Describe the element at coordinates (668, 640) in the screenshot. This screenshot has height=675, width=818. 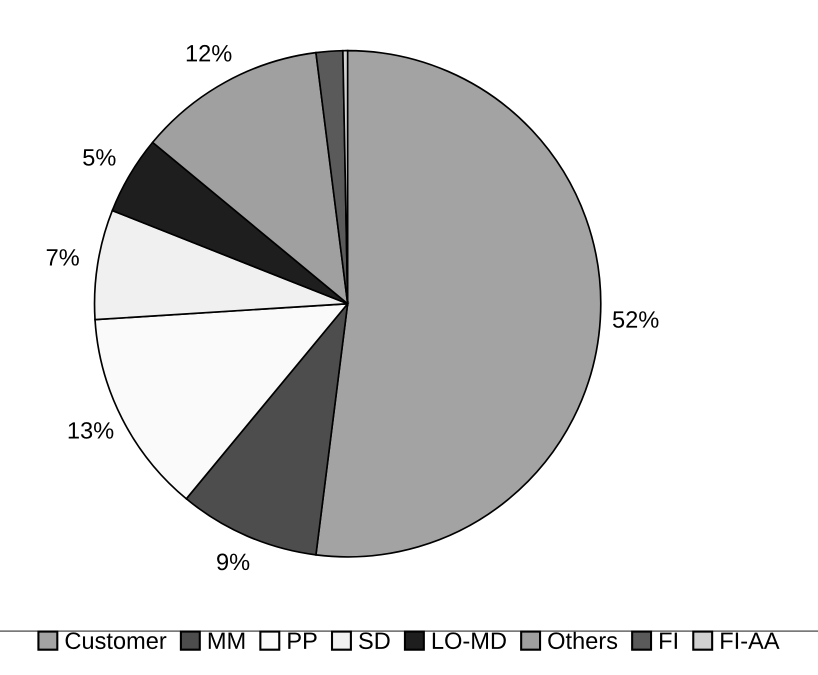
I see `legend-label: FI` at that location.